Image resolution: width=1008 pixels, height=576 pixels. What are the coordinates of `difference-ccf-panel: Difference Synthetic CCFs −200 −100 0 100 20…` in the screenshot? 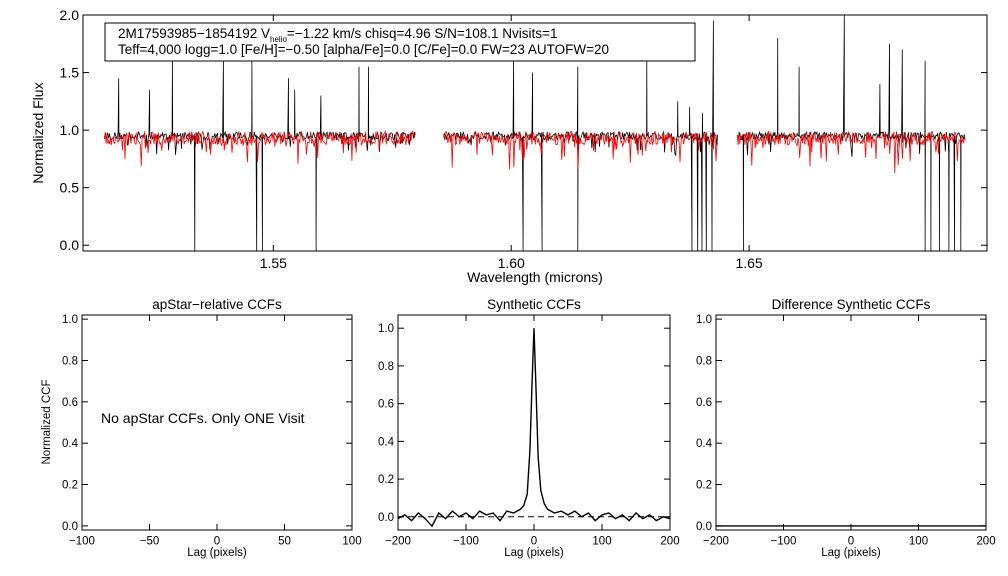 It's located at (846, 428).